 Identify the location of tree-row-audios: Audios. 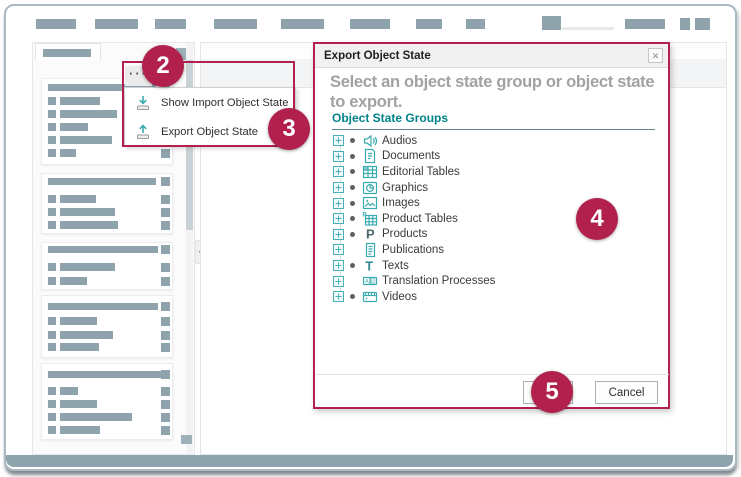
(493, 141).